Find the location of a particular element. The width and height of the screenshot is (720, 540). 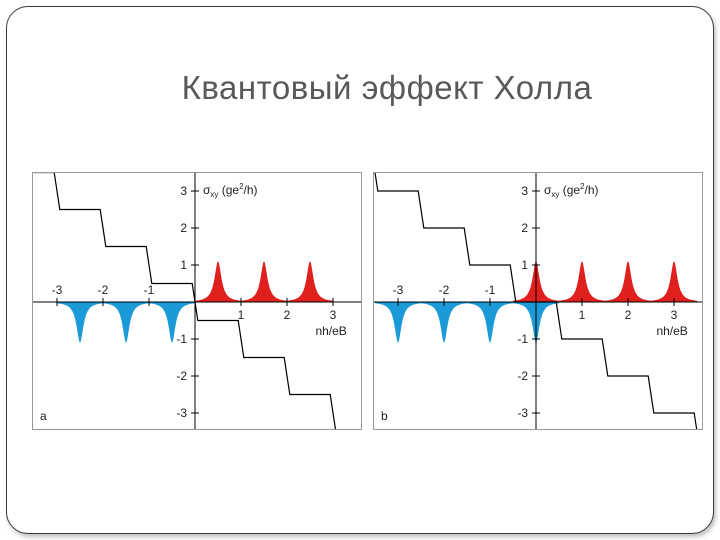

panel-letter: a is located at coordinates (43, 416).